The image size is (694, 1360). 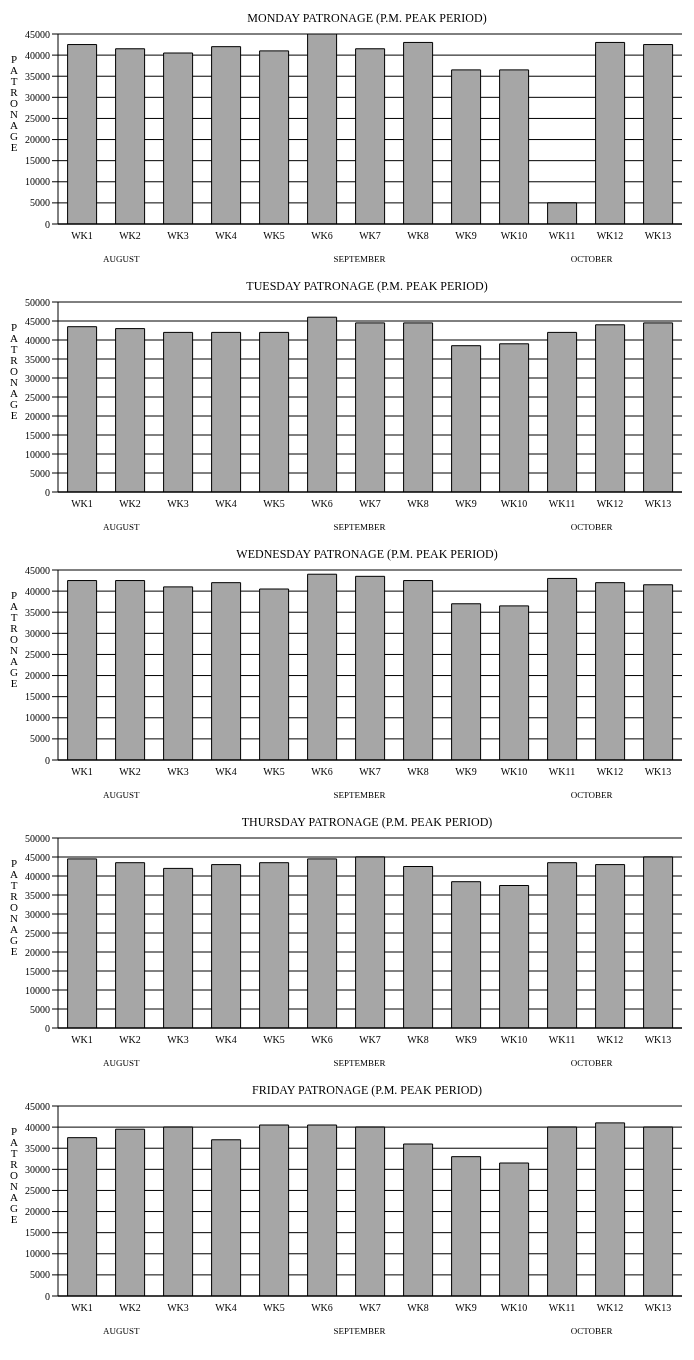 I want to click on chart-title: WEDNESDAY PATRONAGE (P.M. PEAK PERIOD), so click(x=367, y=554).